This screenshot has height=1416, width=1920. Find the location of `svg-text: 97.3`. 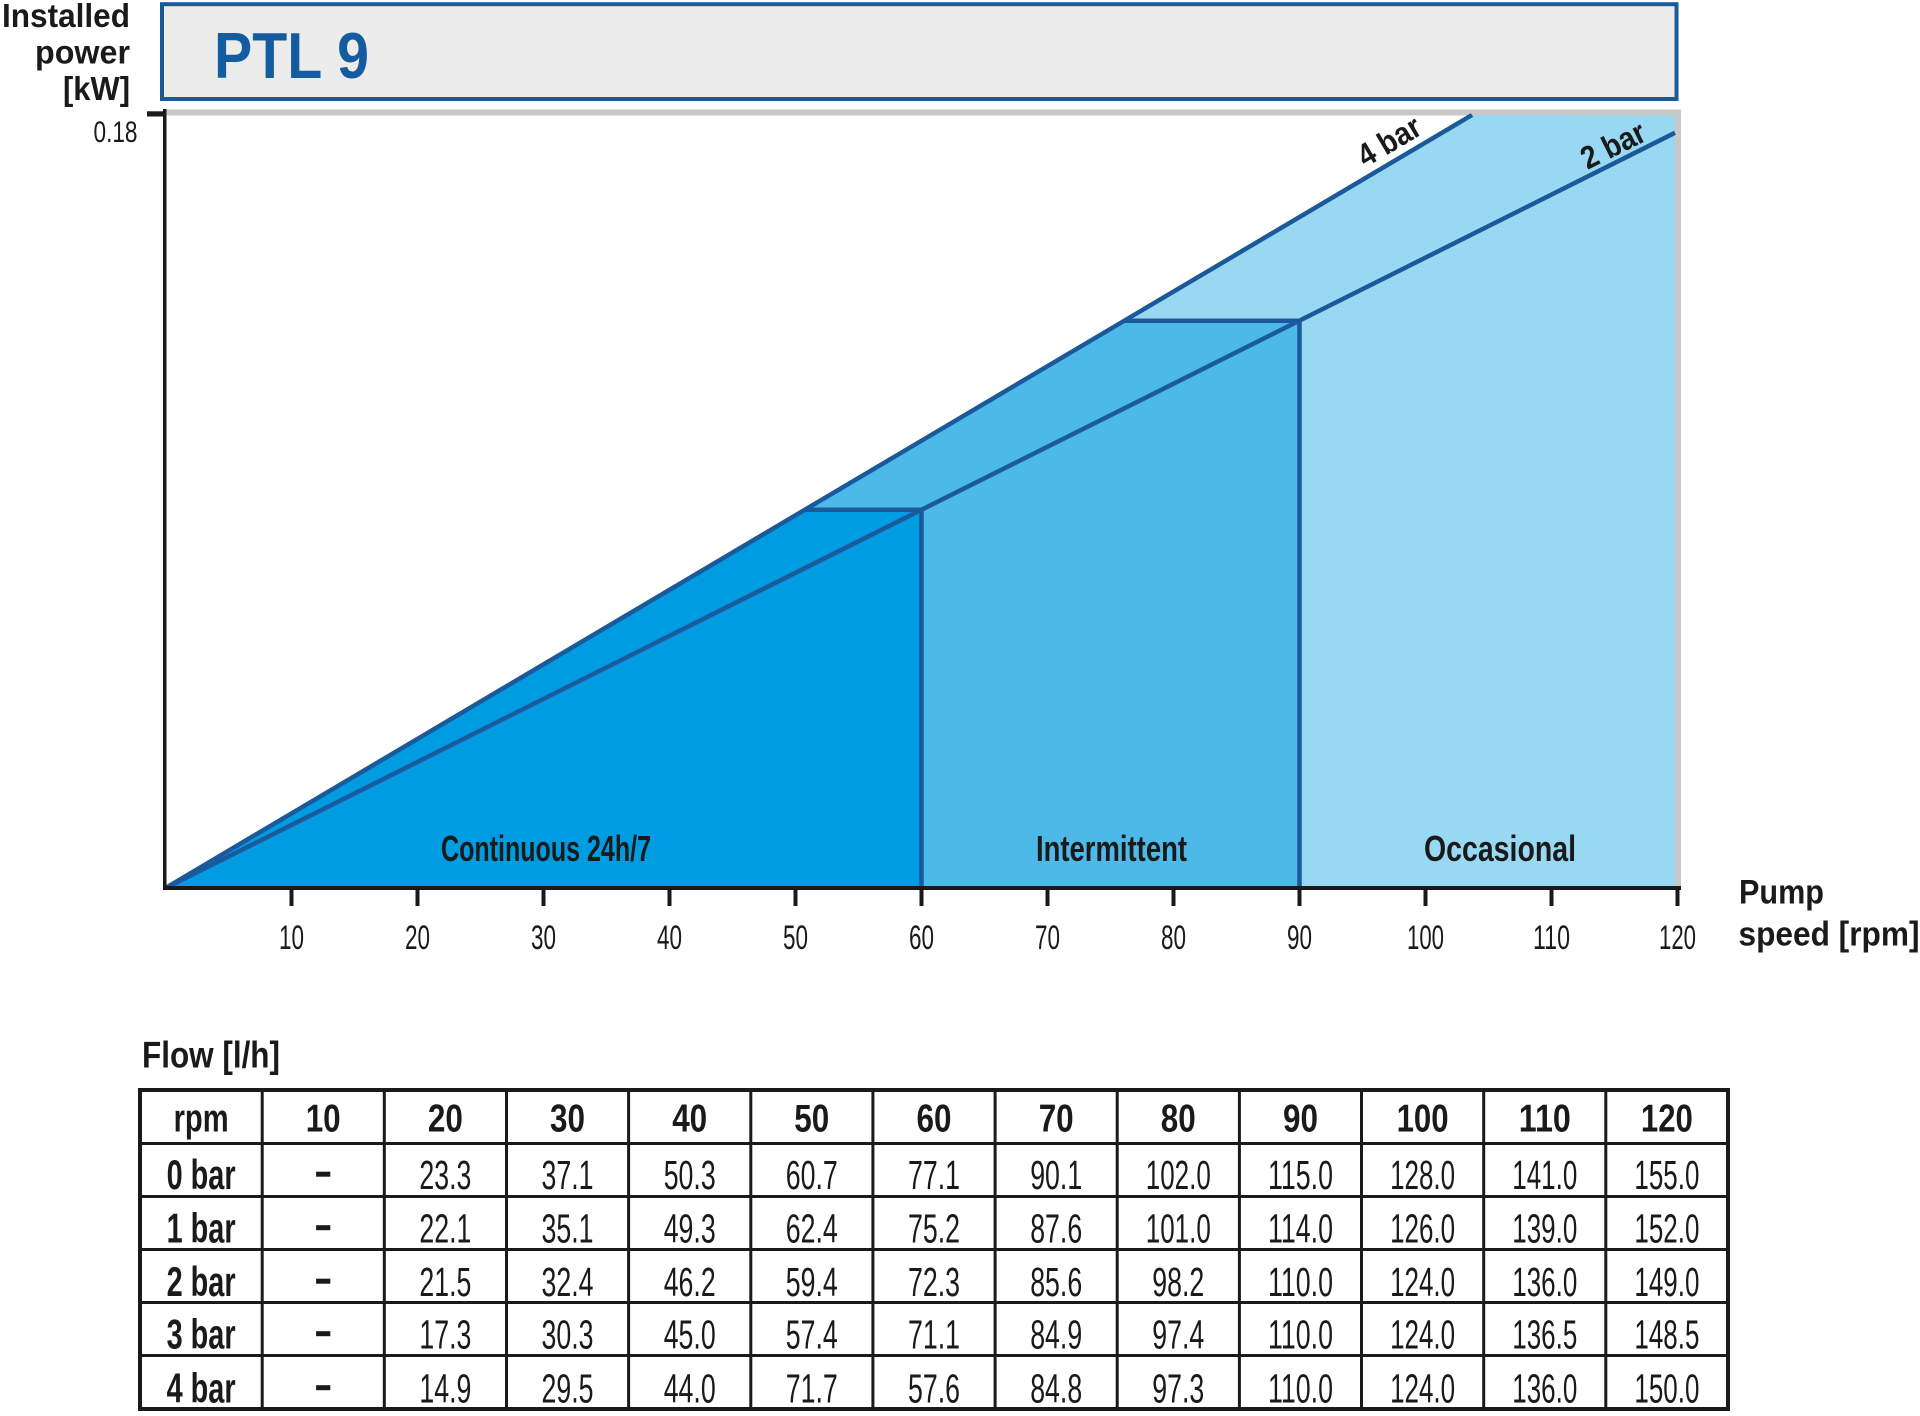

svg-text: 97.3 is located at coordinates (1178, 1389).